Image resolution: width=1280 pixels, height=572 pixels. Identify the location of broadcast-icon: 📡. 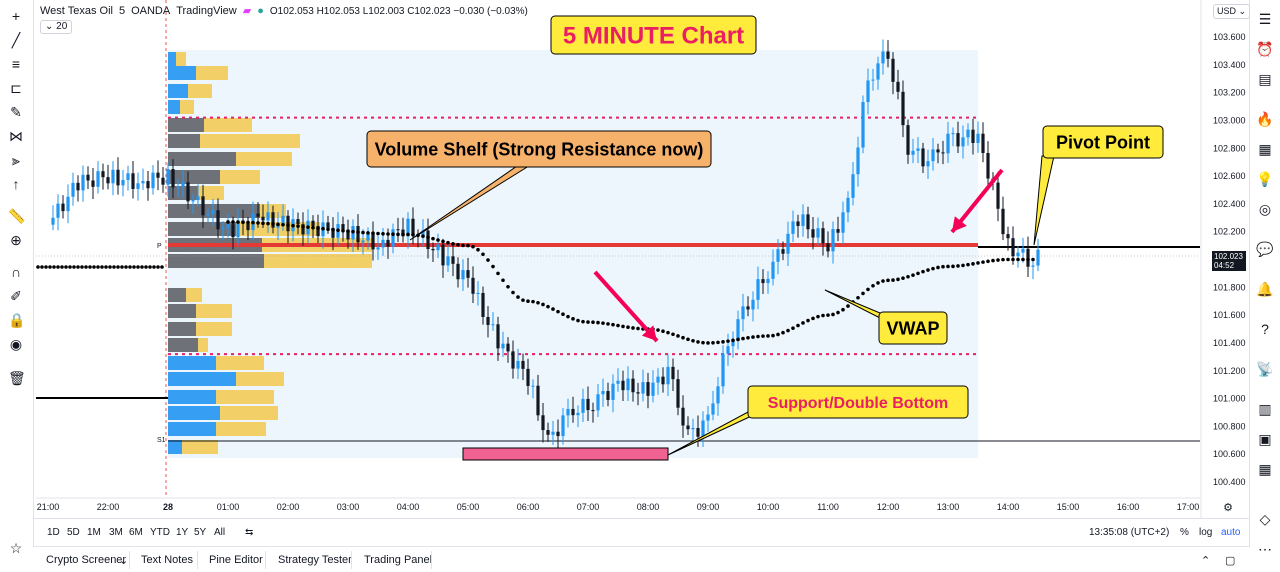
(1265, 369).